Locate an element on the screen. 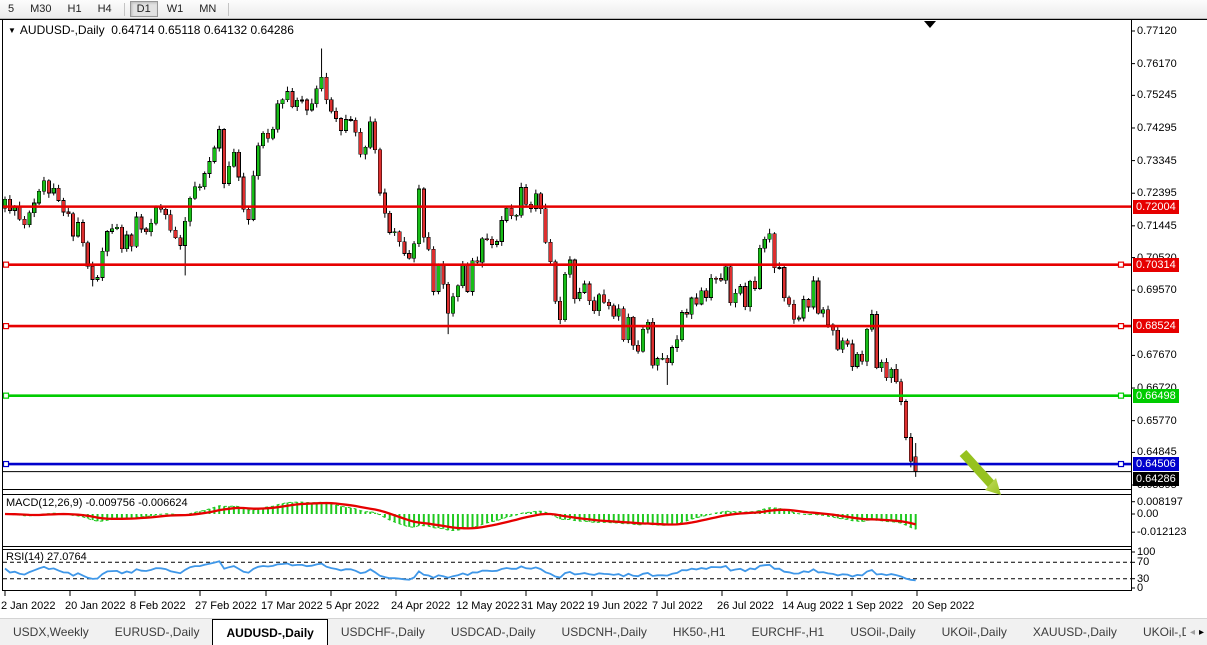 This screenshot has width=1207, height=645. date-axis-label: 2 Jan 2022 is located at coordinates (28, 606).